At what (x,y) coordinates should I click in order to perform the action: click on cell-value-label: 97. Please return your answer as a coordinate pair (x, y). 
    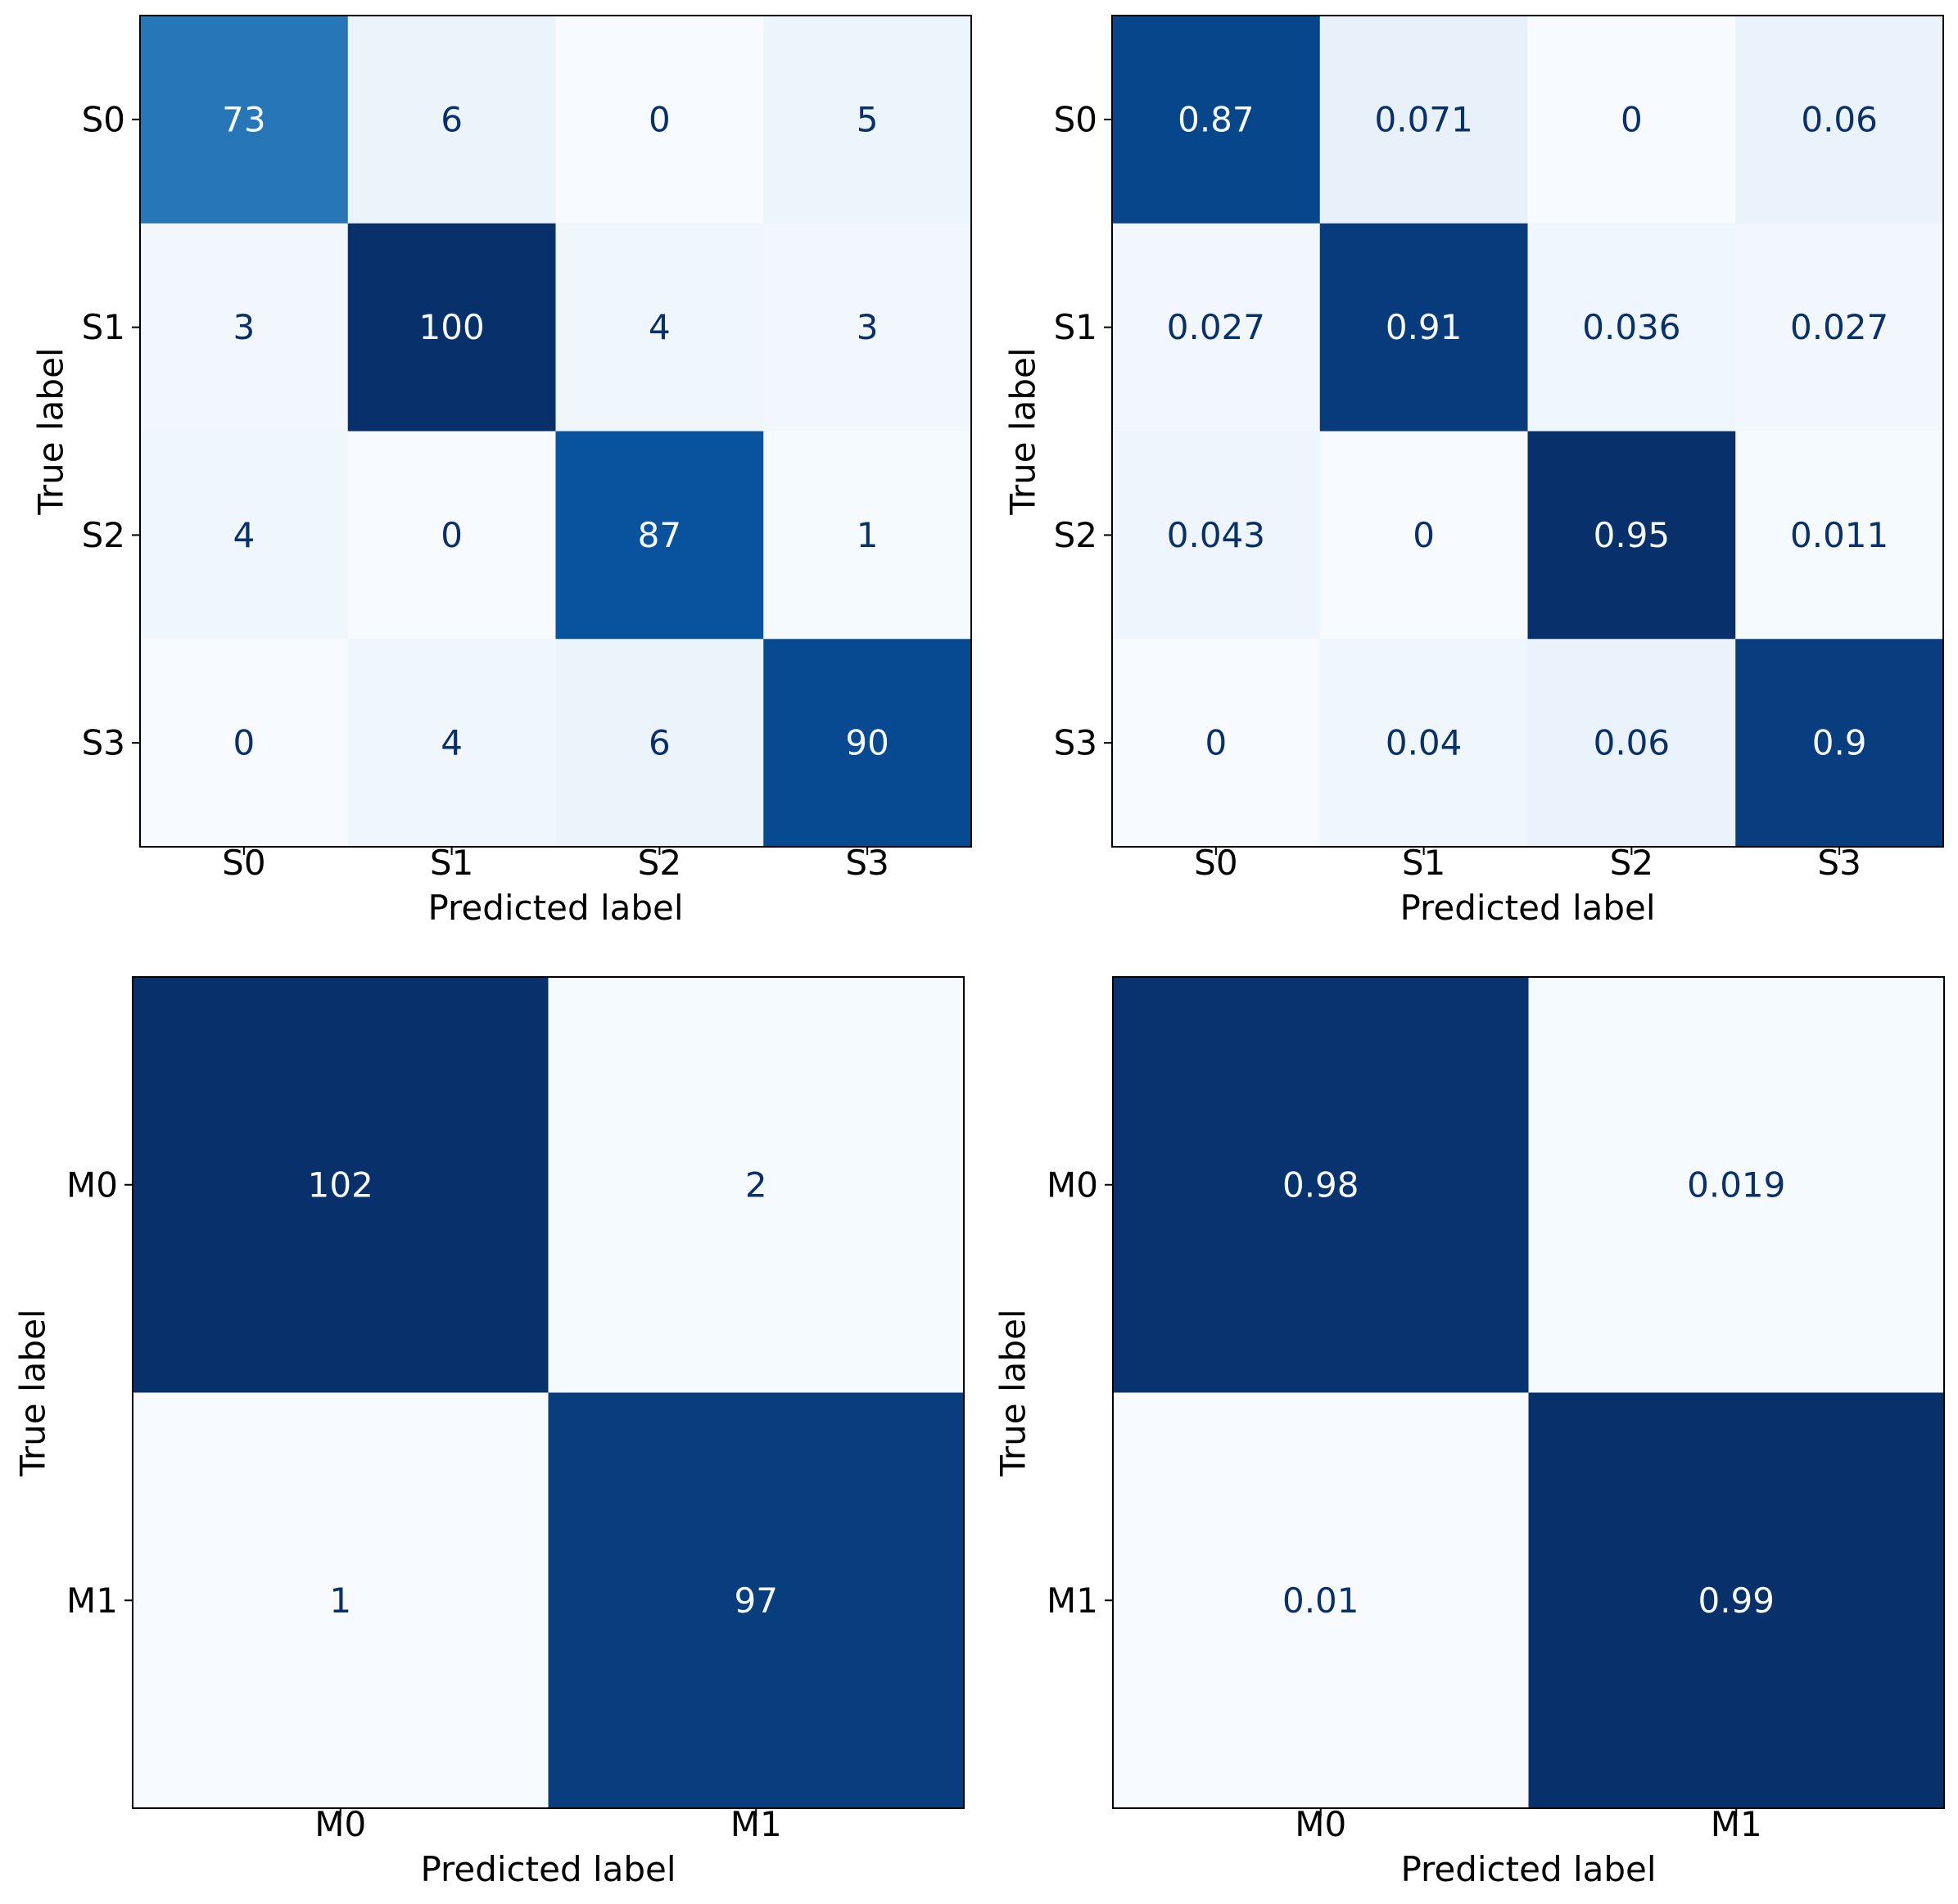
    Looking at the image, I should click on (757, 1601).